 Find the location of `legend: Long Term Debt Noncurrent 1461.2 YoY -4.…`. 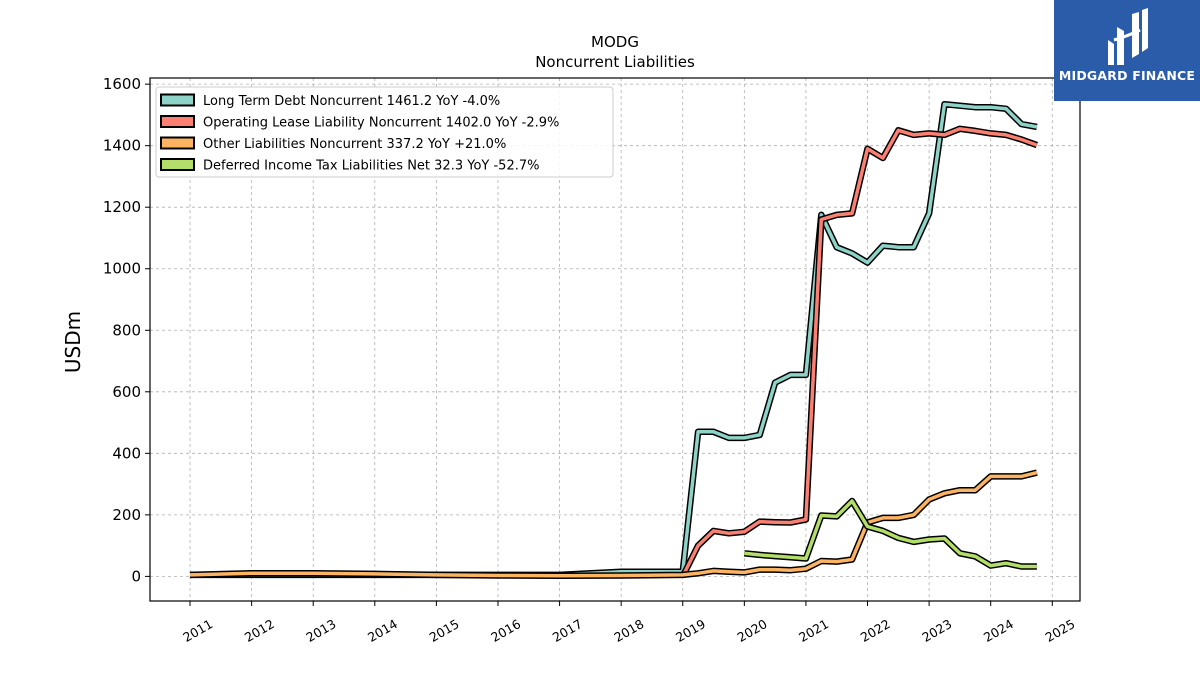

legend: Long Term Debt Noncurrent 1461.2 YoY -4.… is located at coordinates (384, 132).